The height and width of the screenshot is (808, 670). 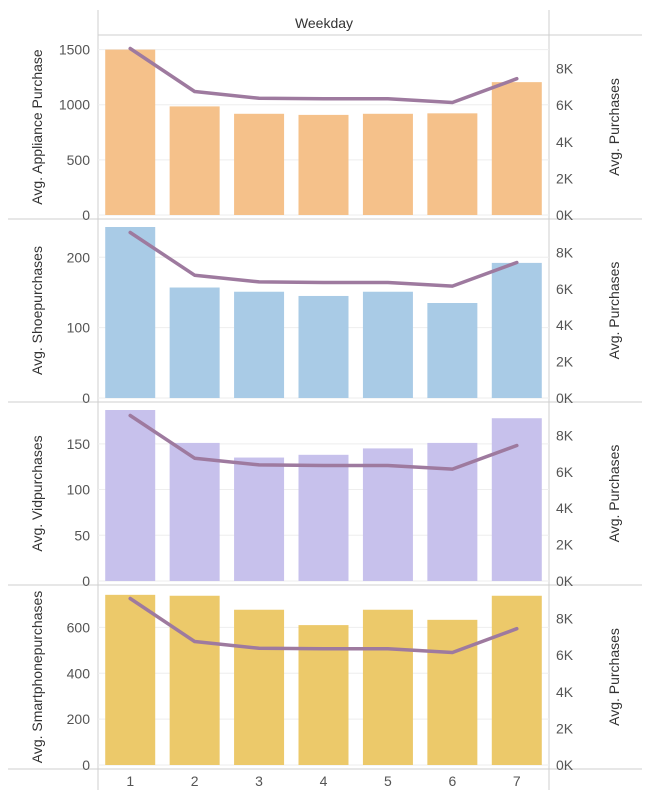 What do you see at coordinates (74, 105) in the screenshot?
I see `left-tick-label: 1000` at bounding box center [74, 105].